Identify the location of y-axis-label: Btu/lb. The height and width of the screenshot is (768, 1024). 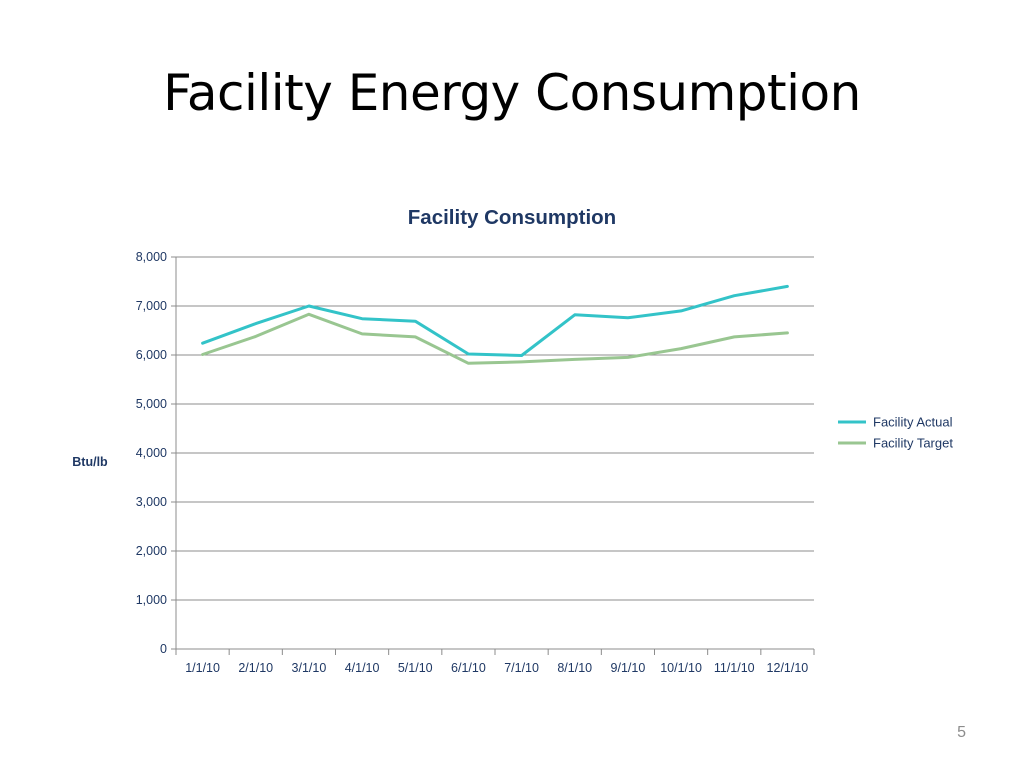
(90, 462).